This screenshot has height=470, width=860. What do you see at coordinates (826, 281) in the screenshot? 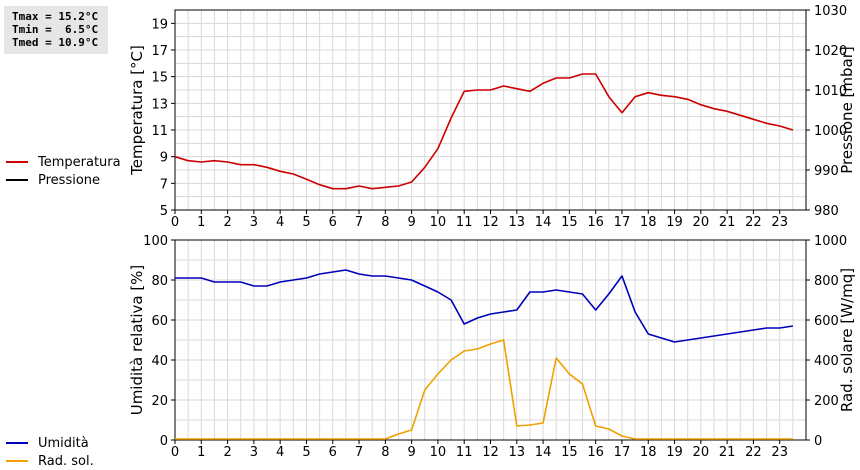
I see `y2-tick-label: 800` at bounding box center [826, 281].